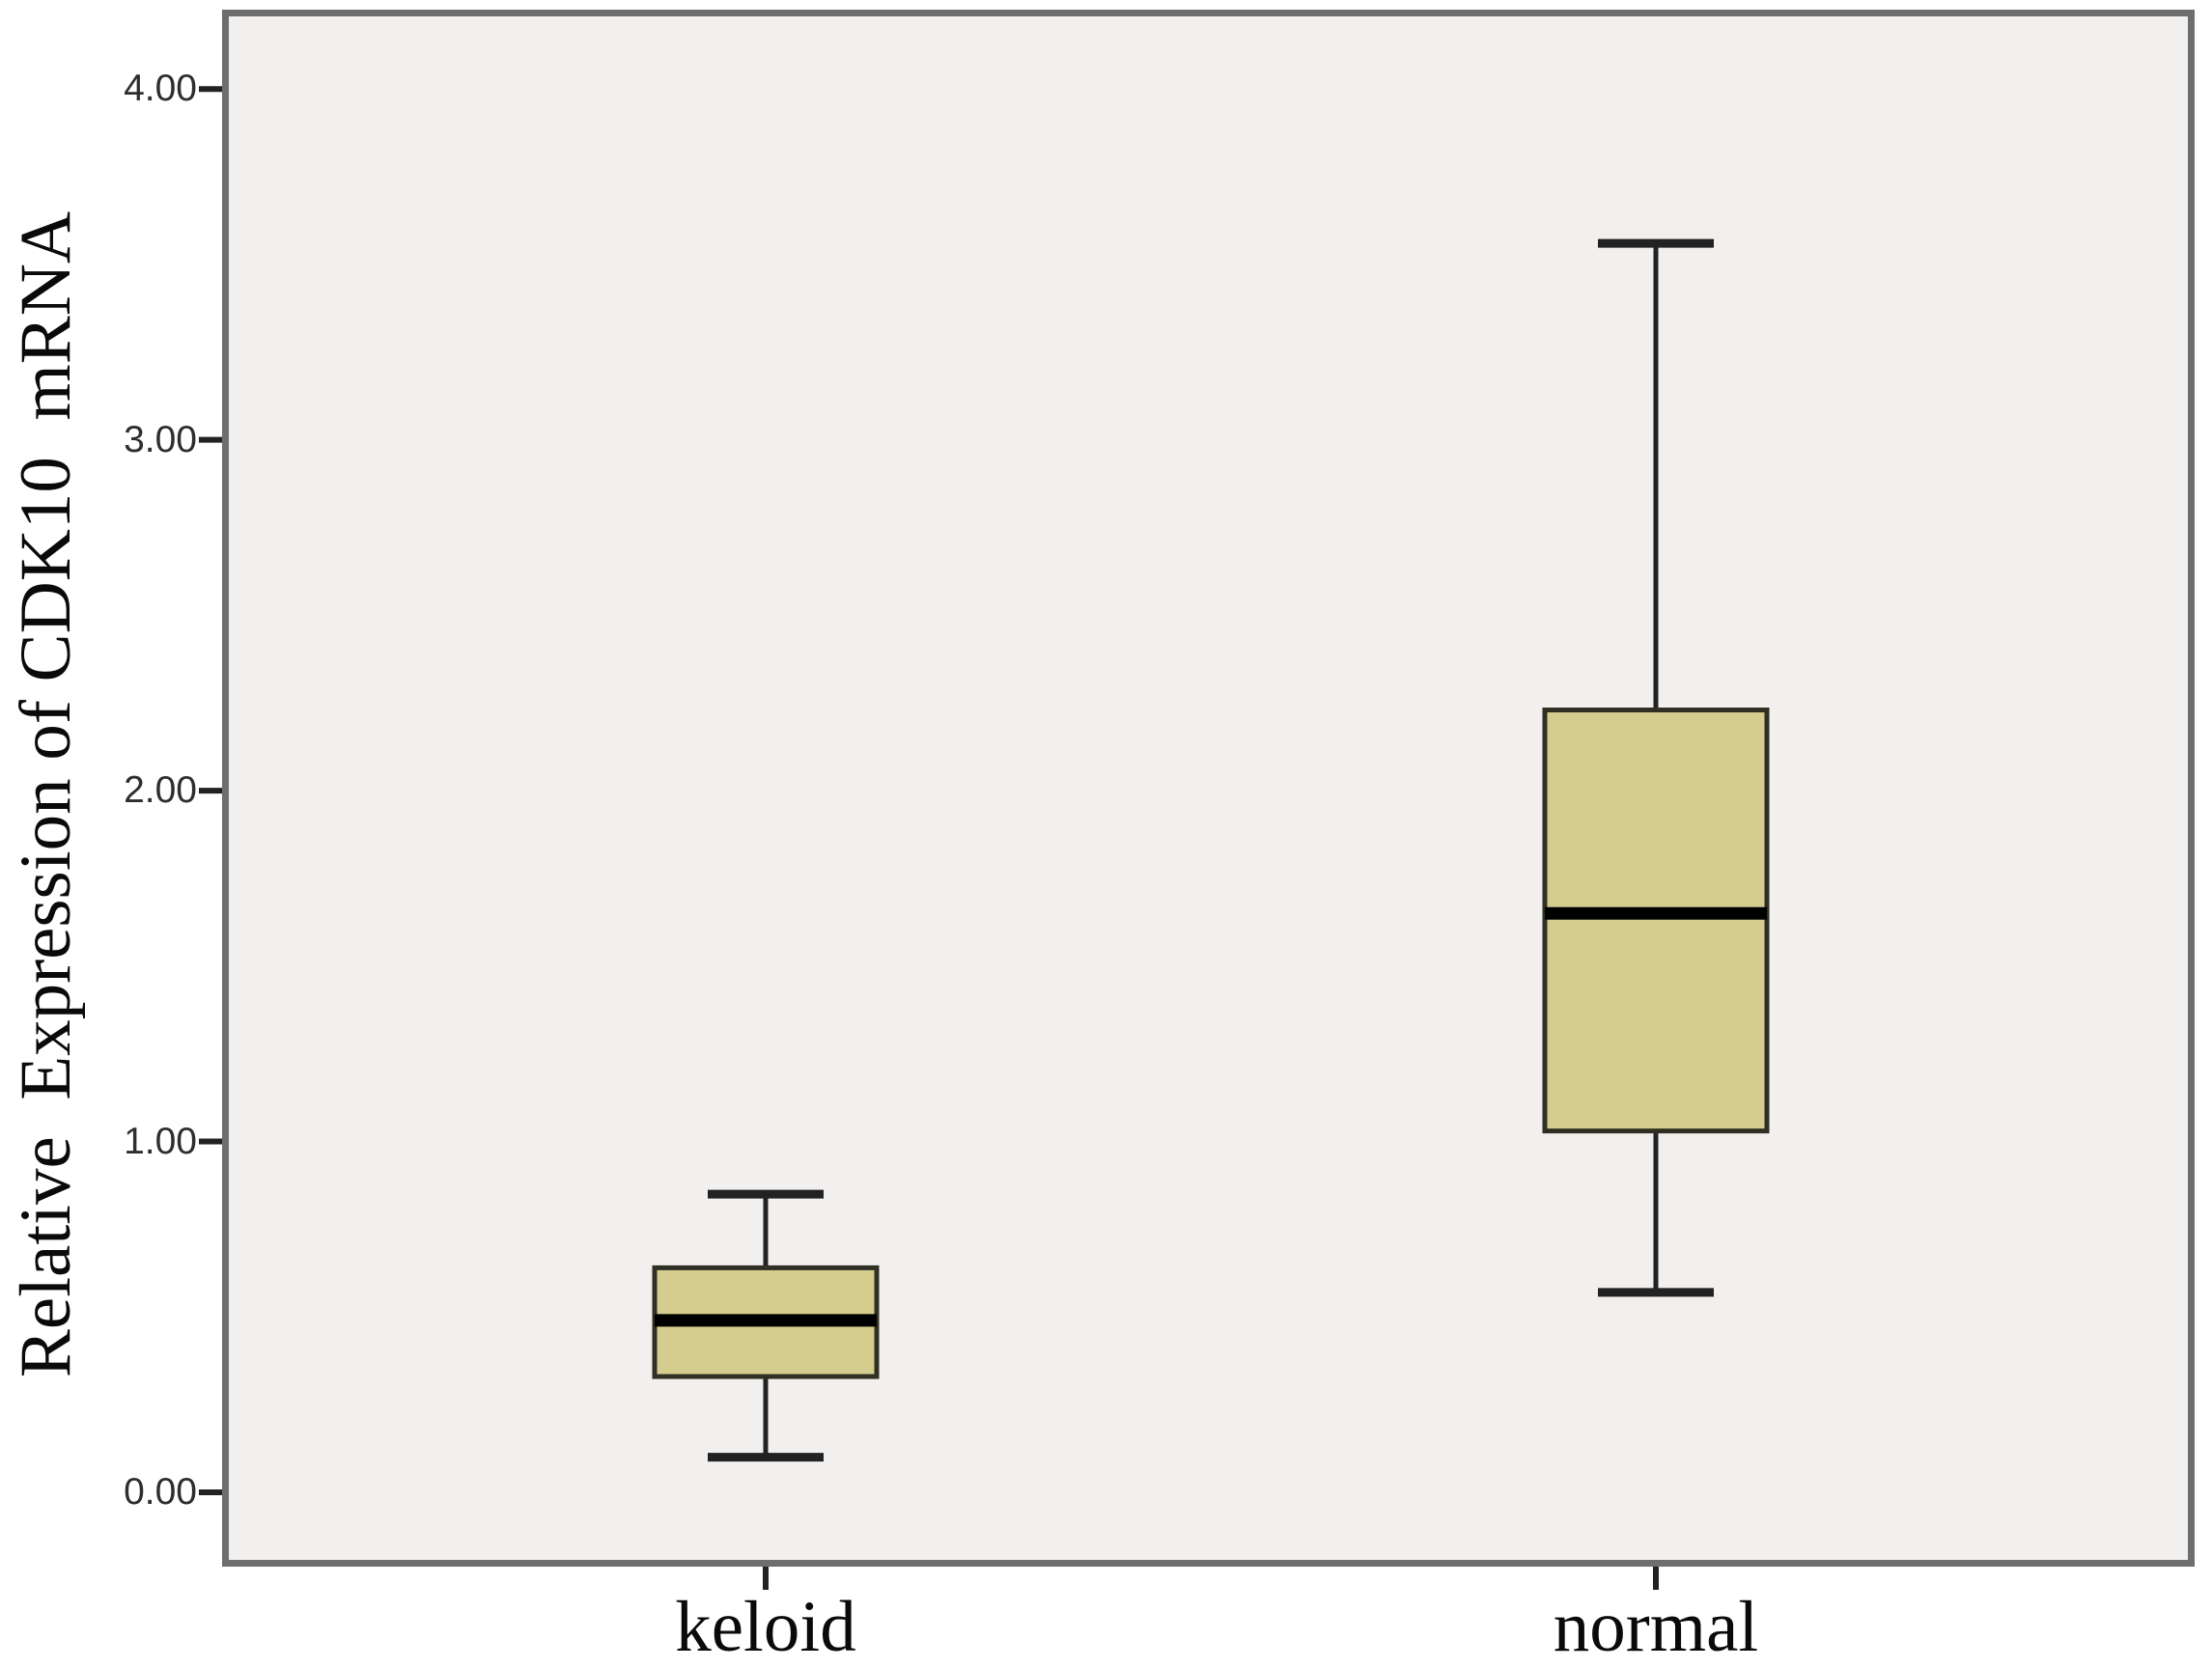 The image size is (2212, 1668). Describe the element at coordinates (160, 790) in the screenshot. I see `y-tick-label-2: 2.00` at that location.